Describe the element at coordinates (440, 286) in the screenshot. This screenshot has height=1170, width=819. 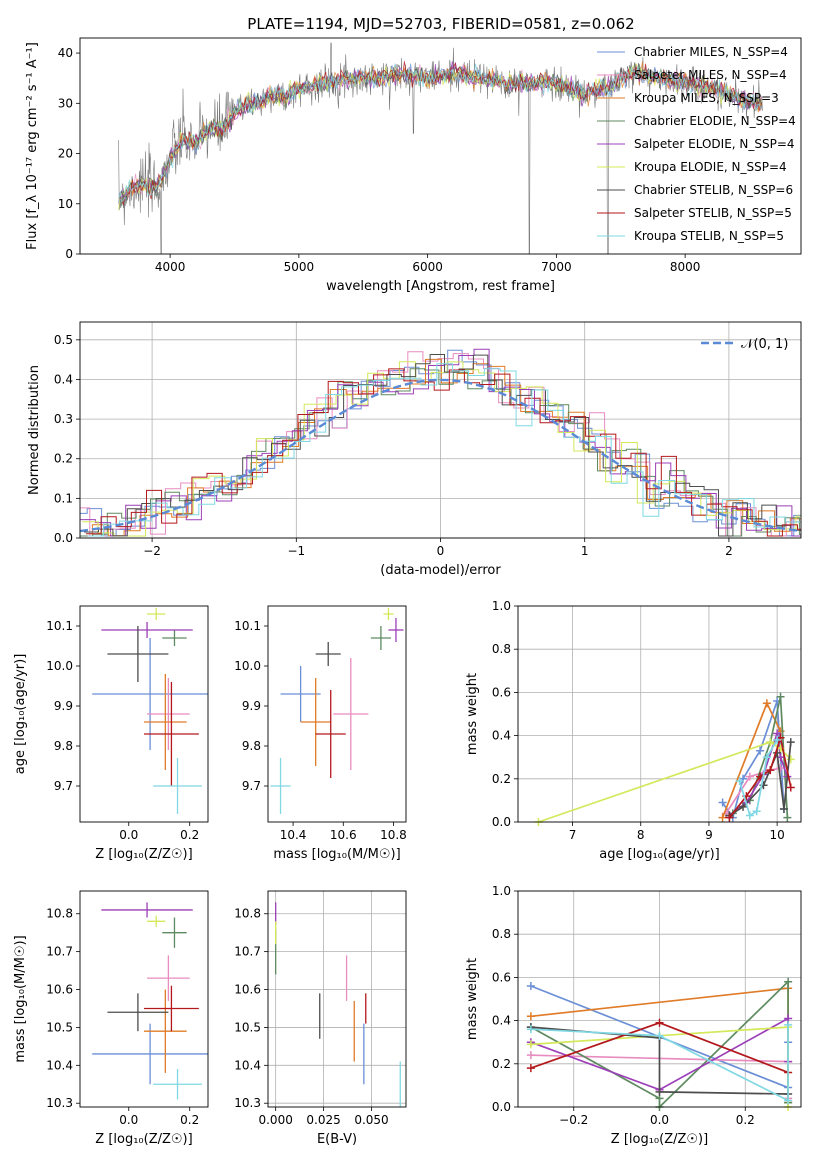
I see `x-axis-label: wavelength [Angstrom, rest frame]` at that location.